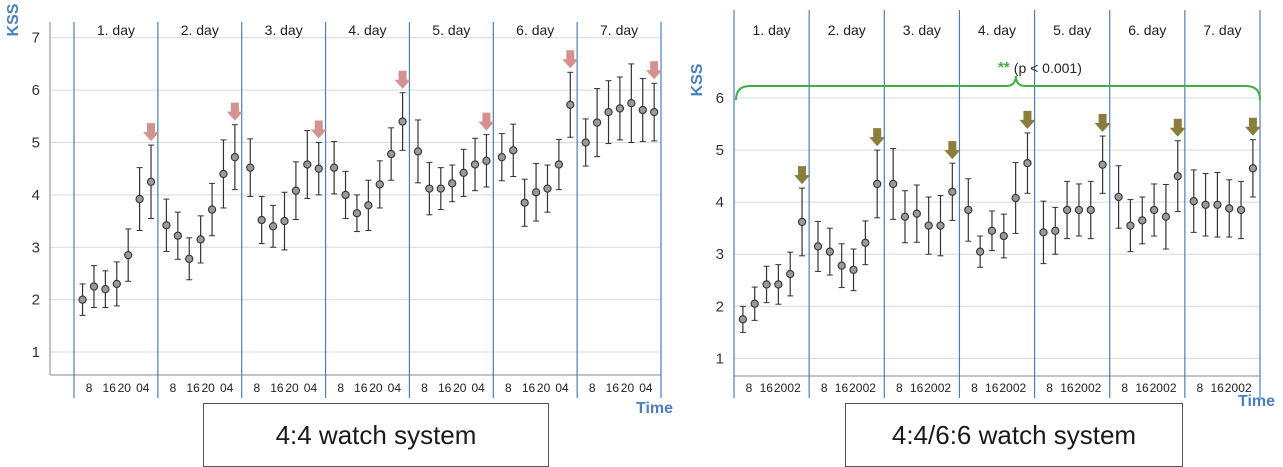  I want to click on caption-4-4: 4:4 watch system, so click(376, 435).